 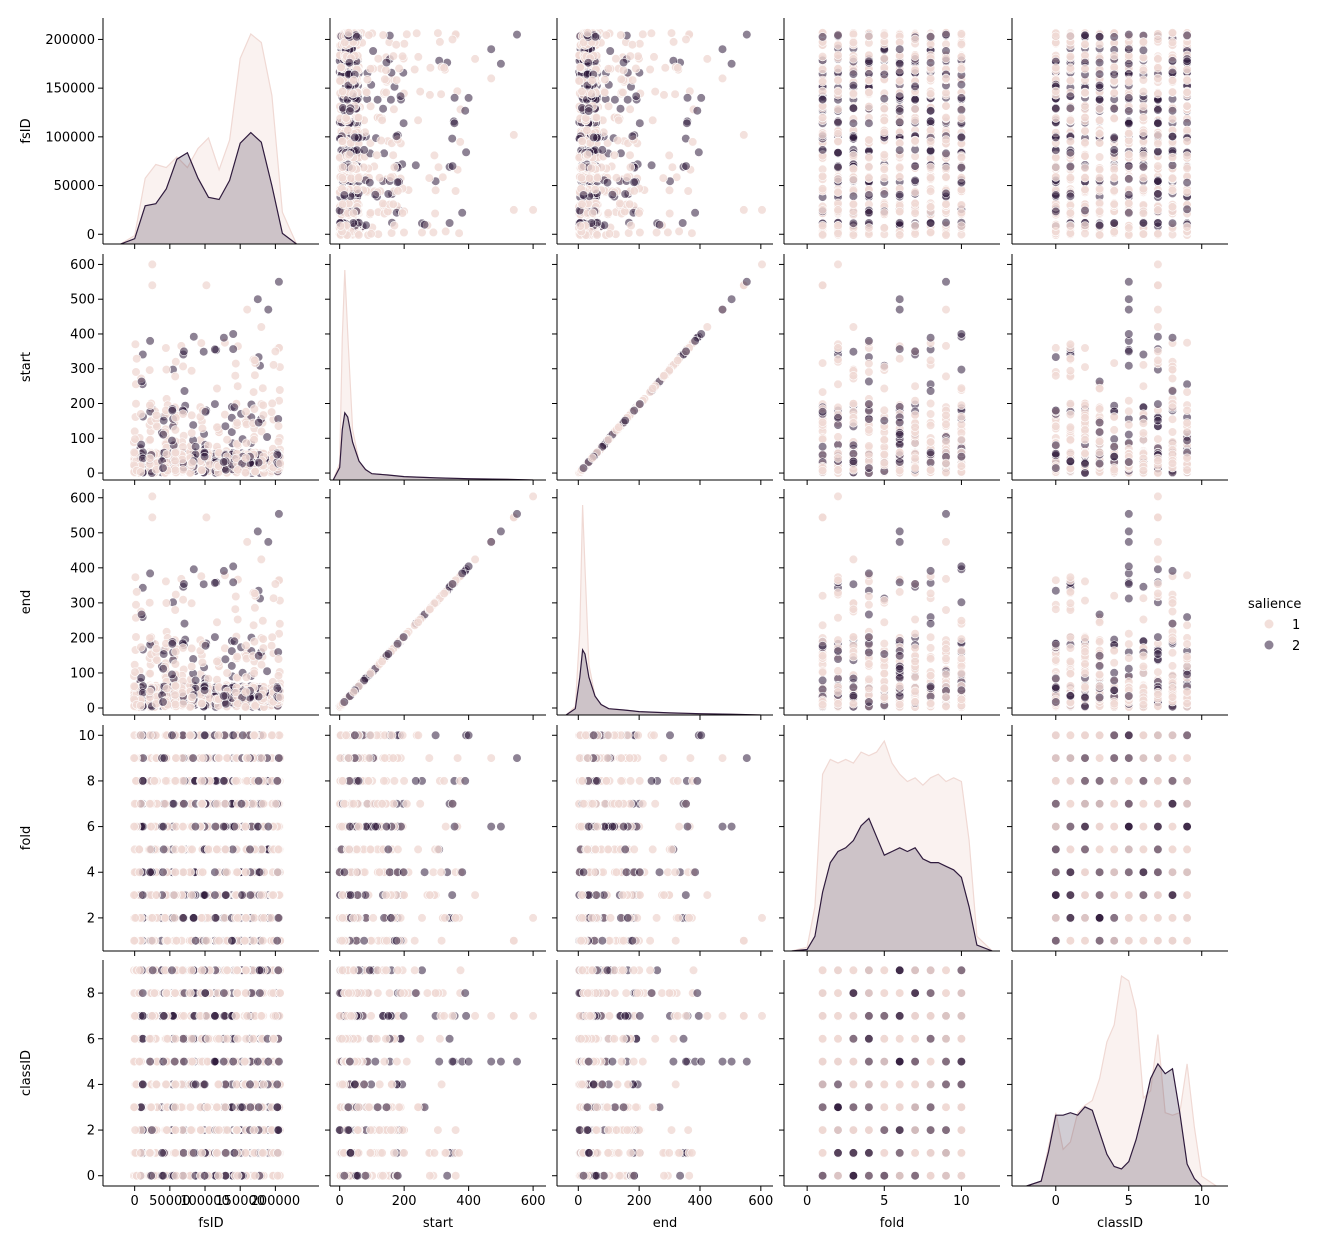 I want to click on kde-salience-1-line, so click(x=433, y=374).